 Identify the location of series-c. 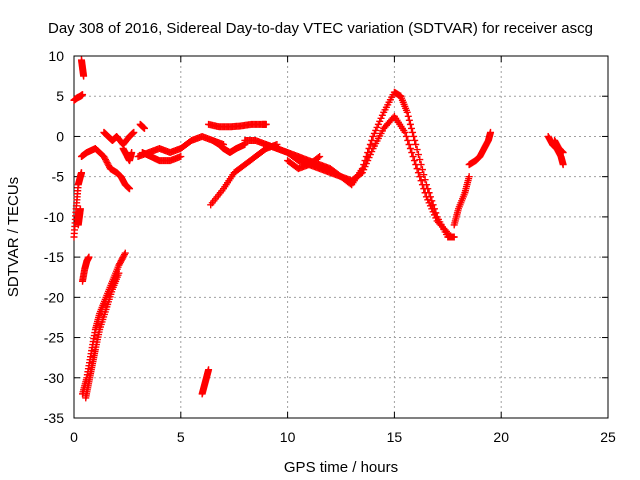
(82, 68).